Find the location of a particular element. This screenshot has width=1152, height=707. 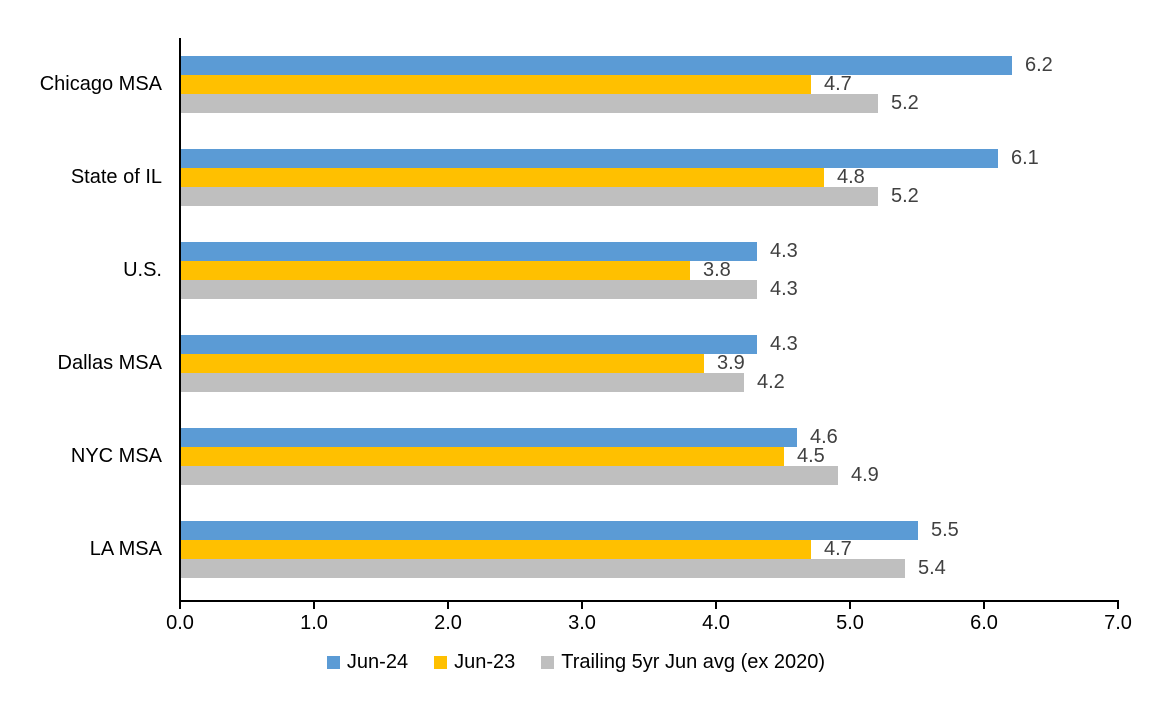

bar-value-label: 4.8 is located at coordinates (851, 177).